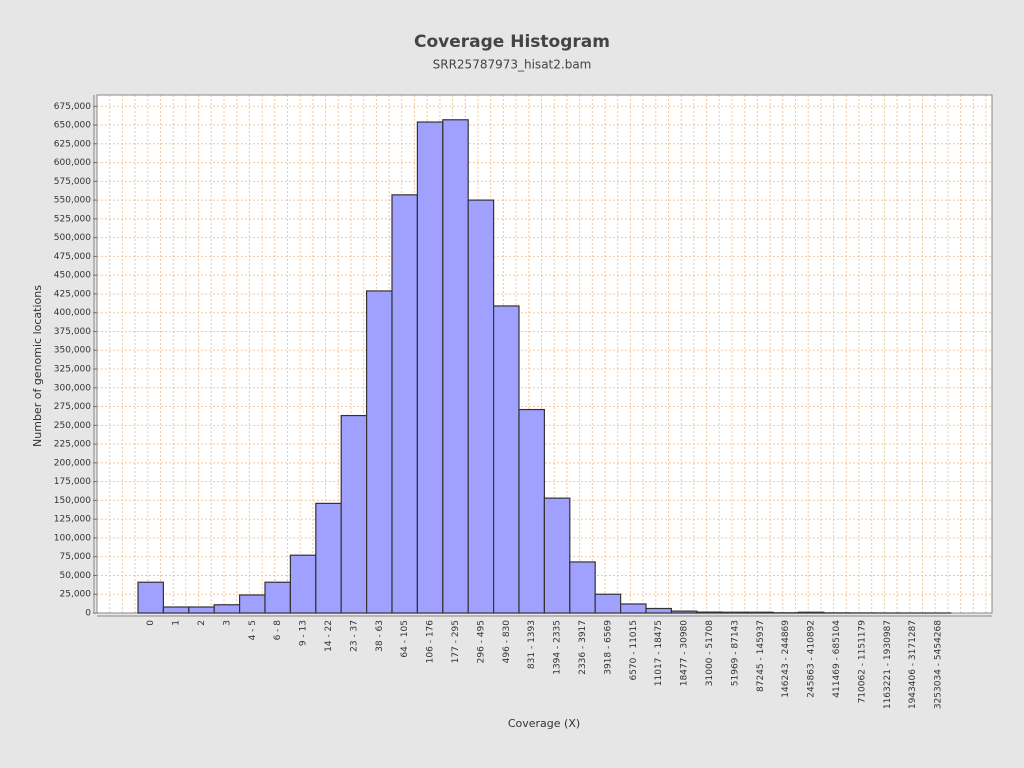 This screenshot has width=1024, height=768. Describe the element at coordinates (151, 623) in the screenshot. I see `x-tick-label: 0` at that location.